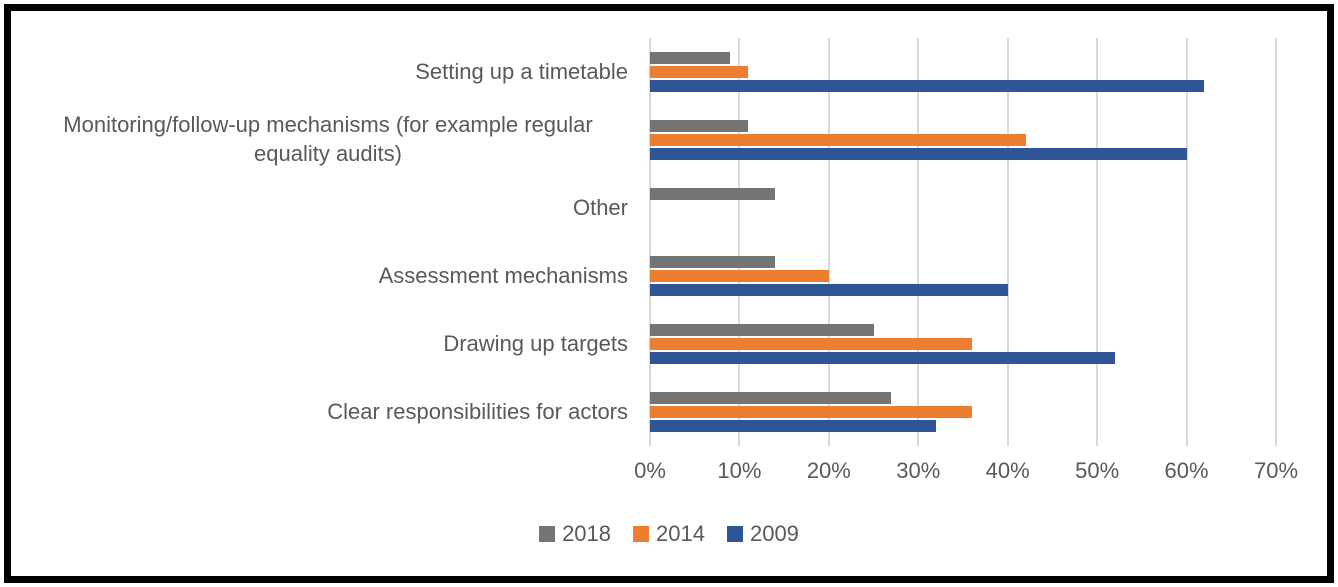  Describe the element at coordinates (918, 470) in the screenshot. I see `x-axis-tick-label: 30%` at that location.